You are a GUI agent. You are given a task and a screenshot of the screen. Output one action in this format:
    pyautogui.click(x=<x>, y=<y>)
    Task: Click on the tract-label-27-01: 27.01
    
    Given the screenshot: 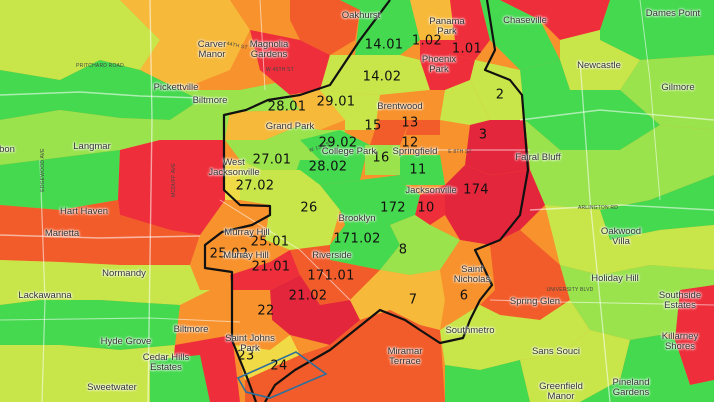 What is the action you would take?
    pyautogui.click(x=272, y=160)
    